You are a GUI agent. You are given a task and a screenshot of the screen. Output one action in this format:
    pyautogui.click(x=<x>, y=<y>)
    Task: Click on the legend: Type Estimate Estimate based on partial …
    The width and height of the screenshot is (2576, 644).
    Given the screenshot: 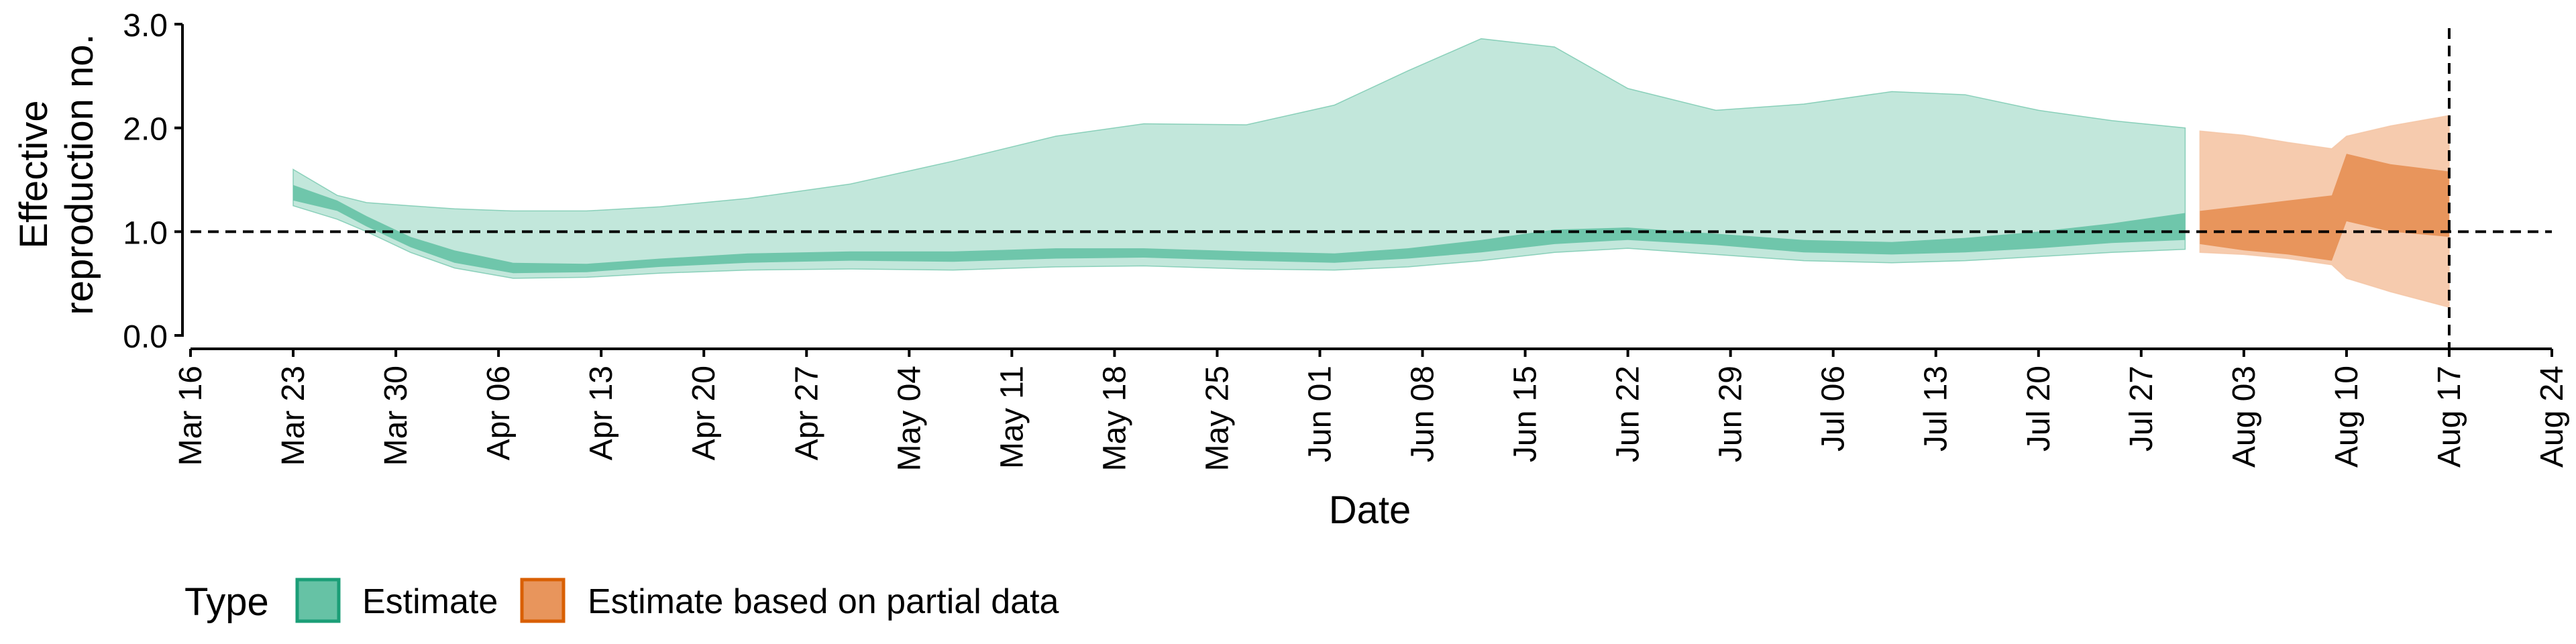 What is the action you would take?
    pyautogui.click(x=621, y=601)
    